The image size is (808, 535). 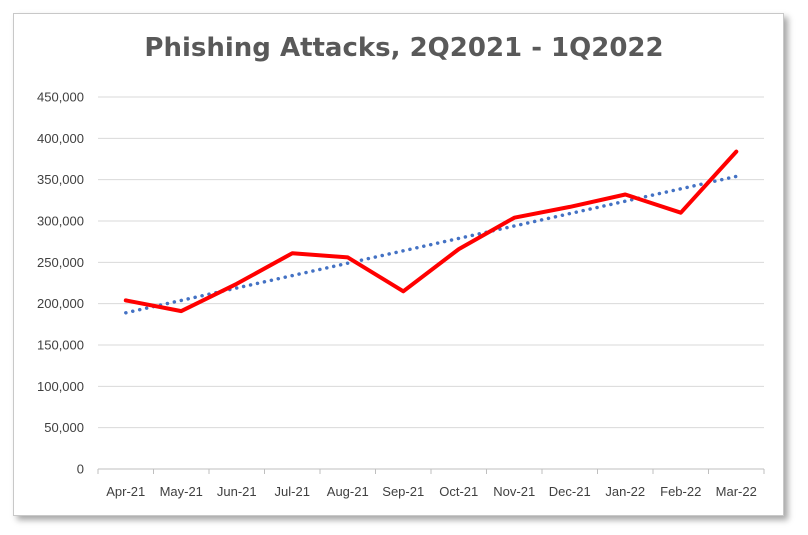 What do you see at coordinates (514, 491) in the screenshot?
I see `x-tick-label: Nov-21` at bounding box center [514, 491].